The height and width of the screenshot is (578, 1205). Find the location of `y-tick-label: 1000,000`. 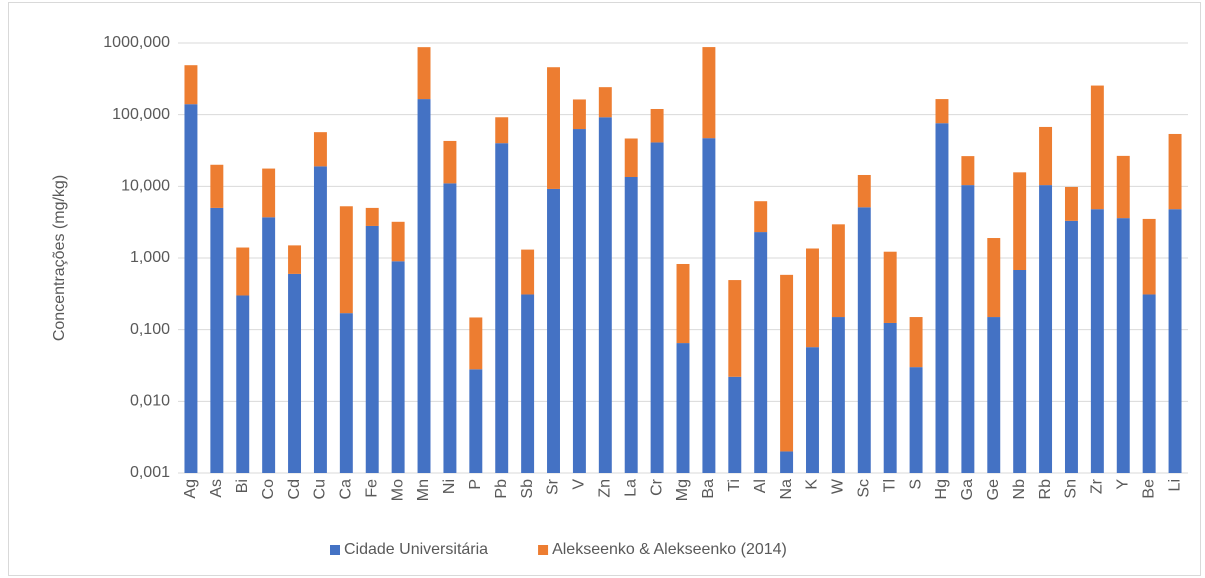

y-tick-label: 1000,000 is located at coordinates (136, 42).